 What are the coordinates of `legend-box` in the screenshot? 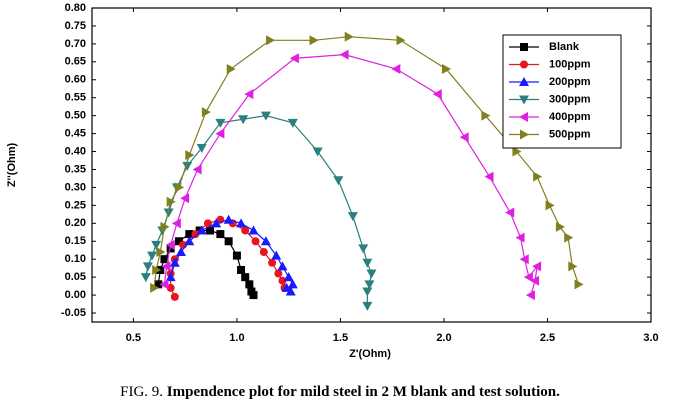 It's located at (562, 91).